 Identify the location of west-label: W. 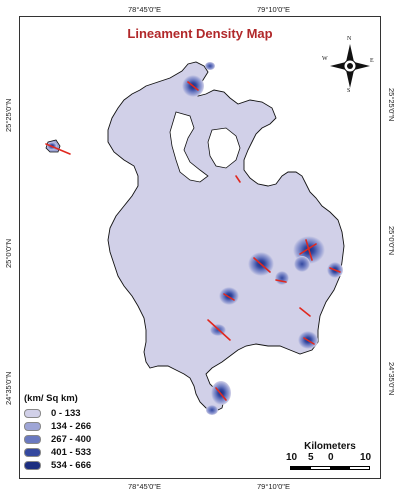
(325, 59).